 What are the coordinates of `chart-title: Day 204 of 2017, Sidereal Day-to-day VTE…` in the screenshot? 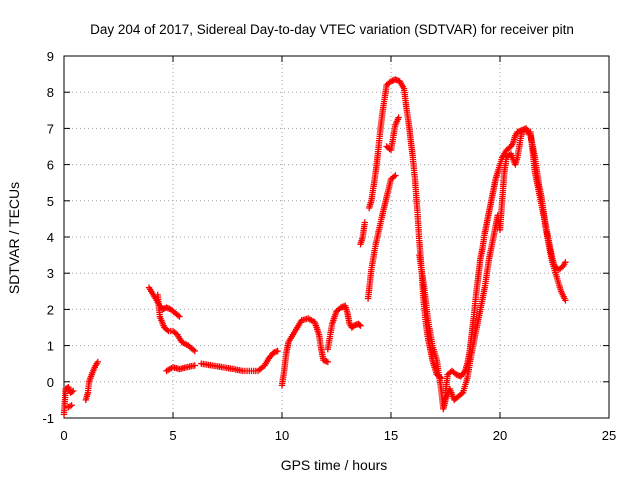 It's located at (332, 29).